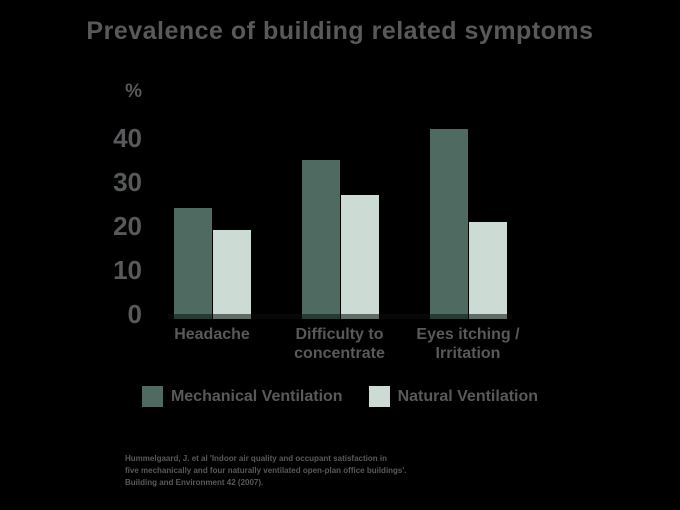  Describe the element at coordinates (194, 482) in the screenshot. I see `source-footnote-line: Building and Environment 42 (2007).` at that location.